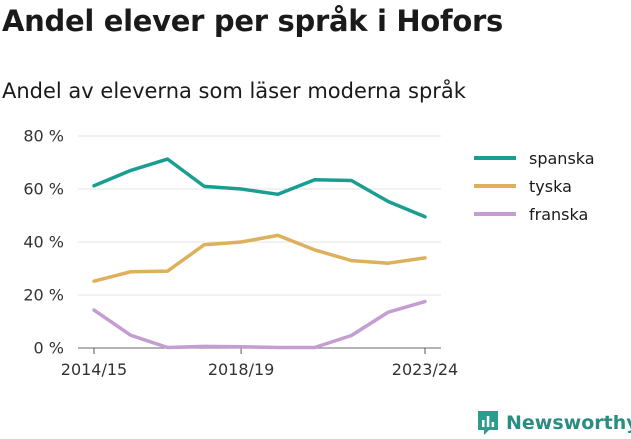 This screenshot has height=439, width=631. What do you see at coordinates (259, 188) in the screenshot?
I see `series-line-spanska` at bounding box center [259, 188].